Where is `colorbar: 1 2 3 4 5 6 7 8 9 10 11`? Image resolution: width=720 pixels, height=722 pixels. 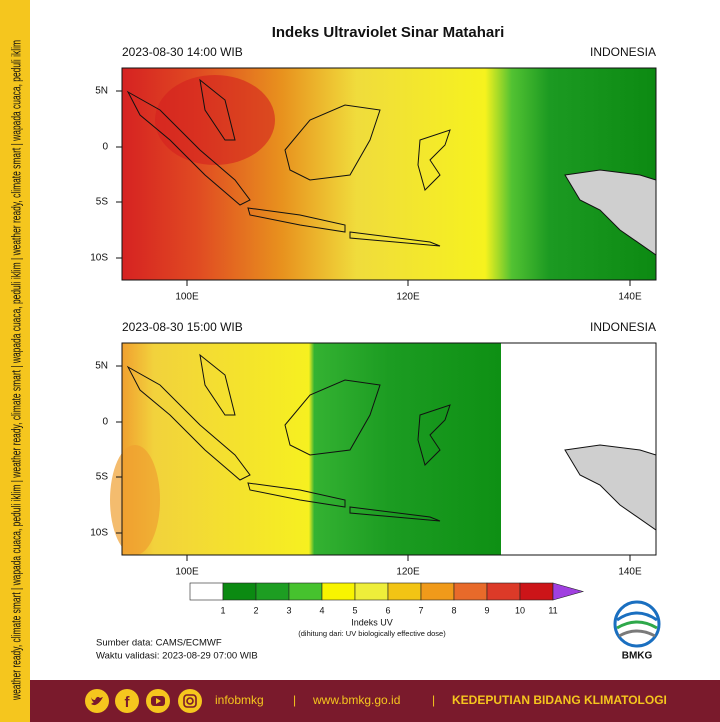 colorbar: 1 2 3 4 5 6 7 8 9 10 11 is located at coordinates (387, 598).